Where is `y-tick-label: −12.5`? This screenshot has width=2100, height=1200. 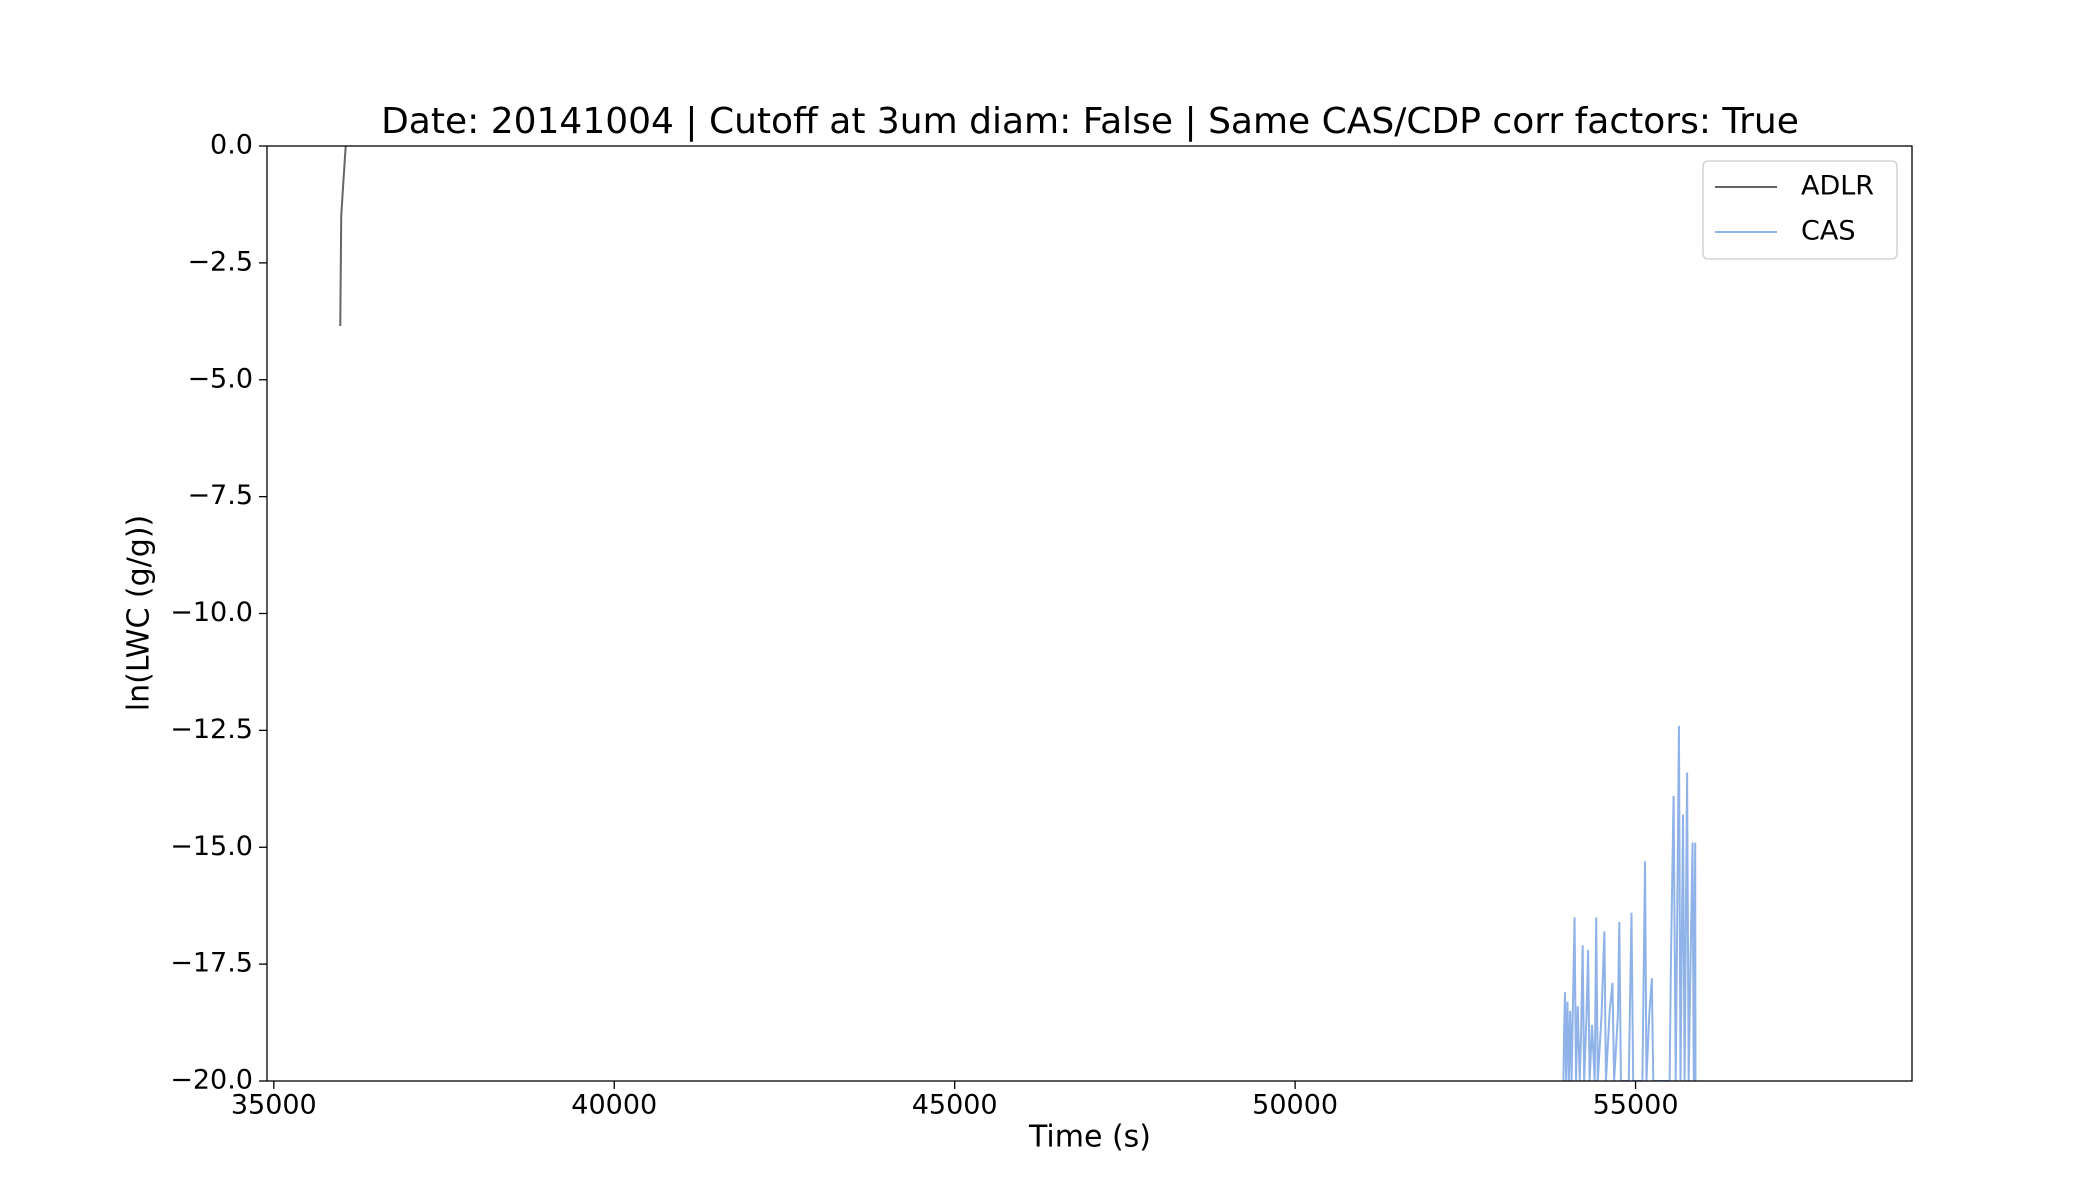
y-tick-label: −12.5 is located at coordinates (211, 729).